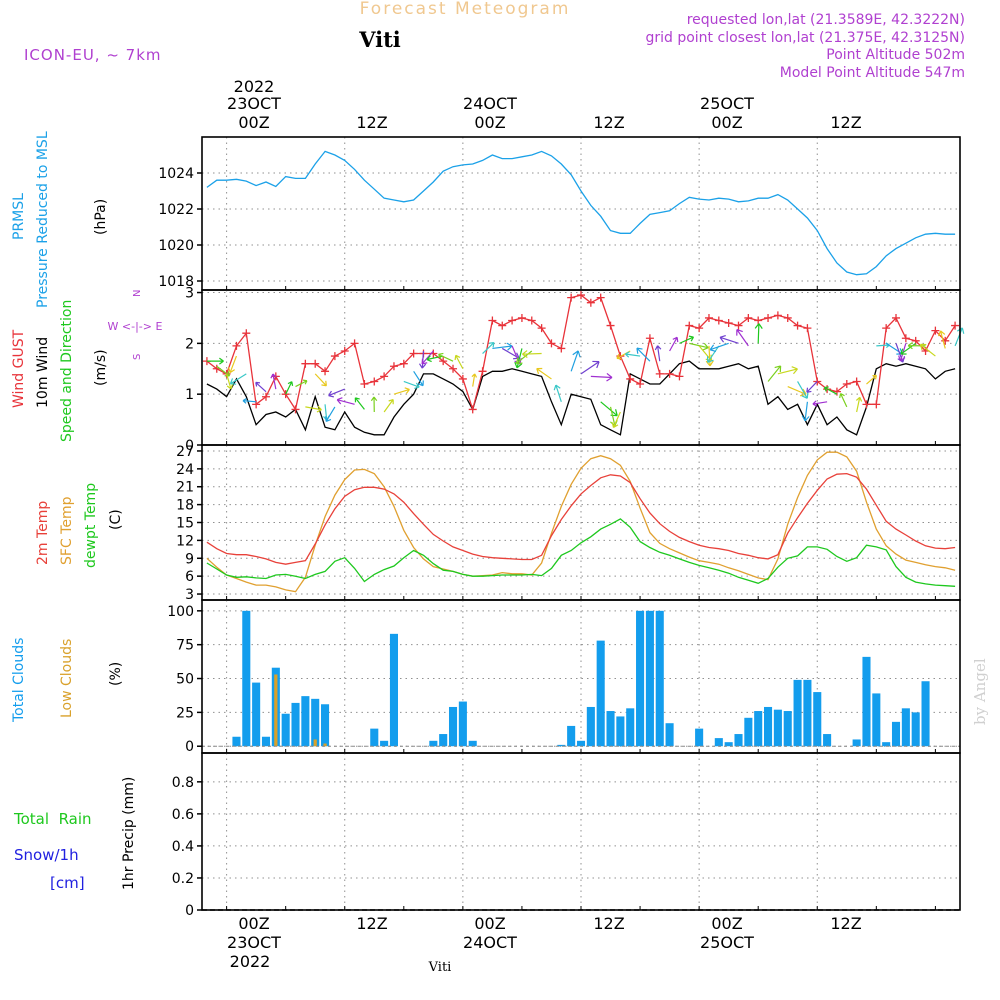 Image resolution: width=1000 pixels, height=1000 pixels. I want to click on precip-label: 1hr Precip (mm), so click(129, 833).